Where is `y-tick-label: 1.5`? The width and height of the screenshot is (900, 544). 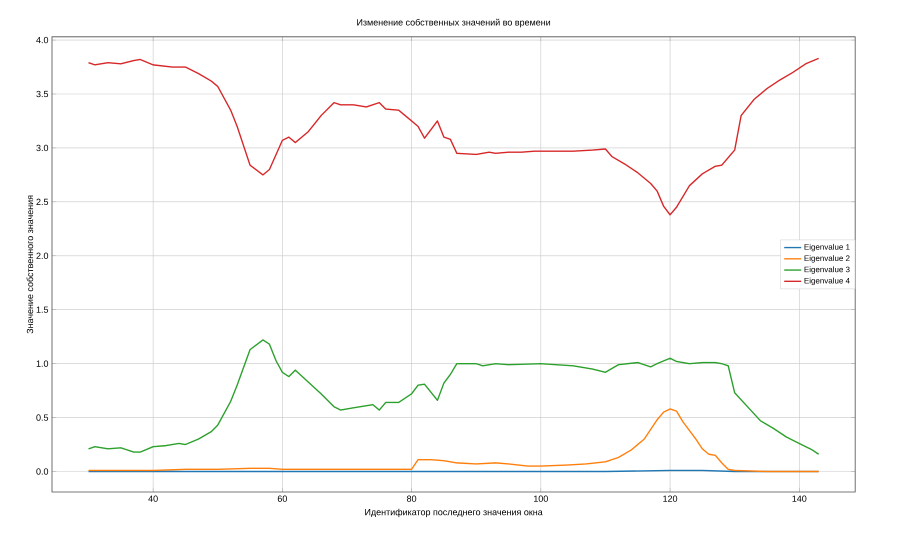 y-tick-label: 1.5 is located at coordinates (42, 309).